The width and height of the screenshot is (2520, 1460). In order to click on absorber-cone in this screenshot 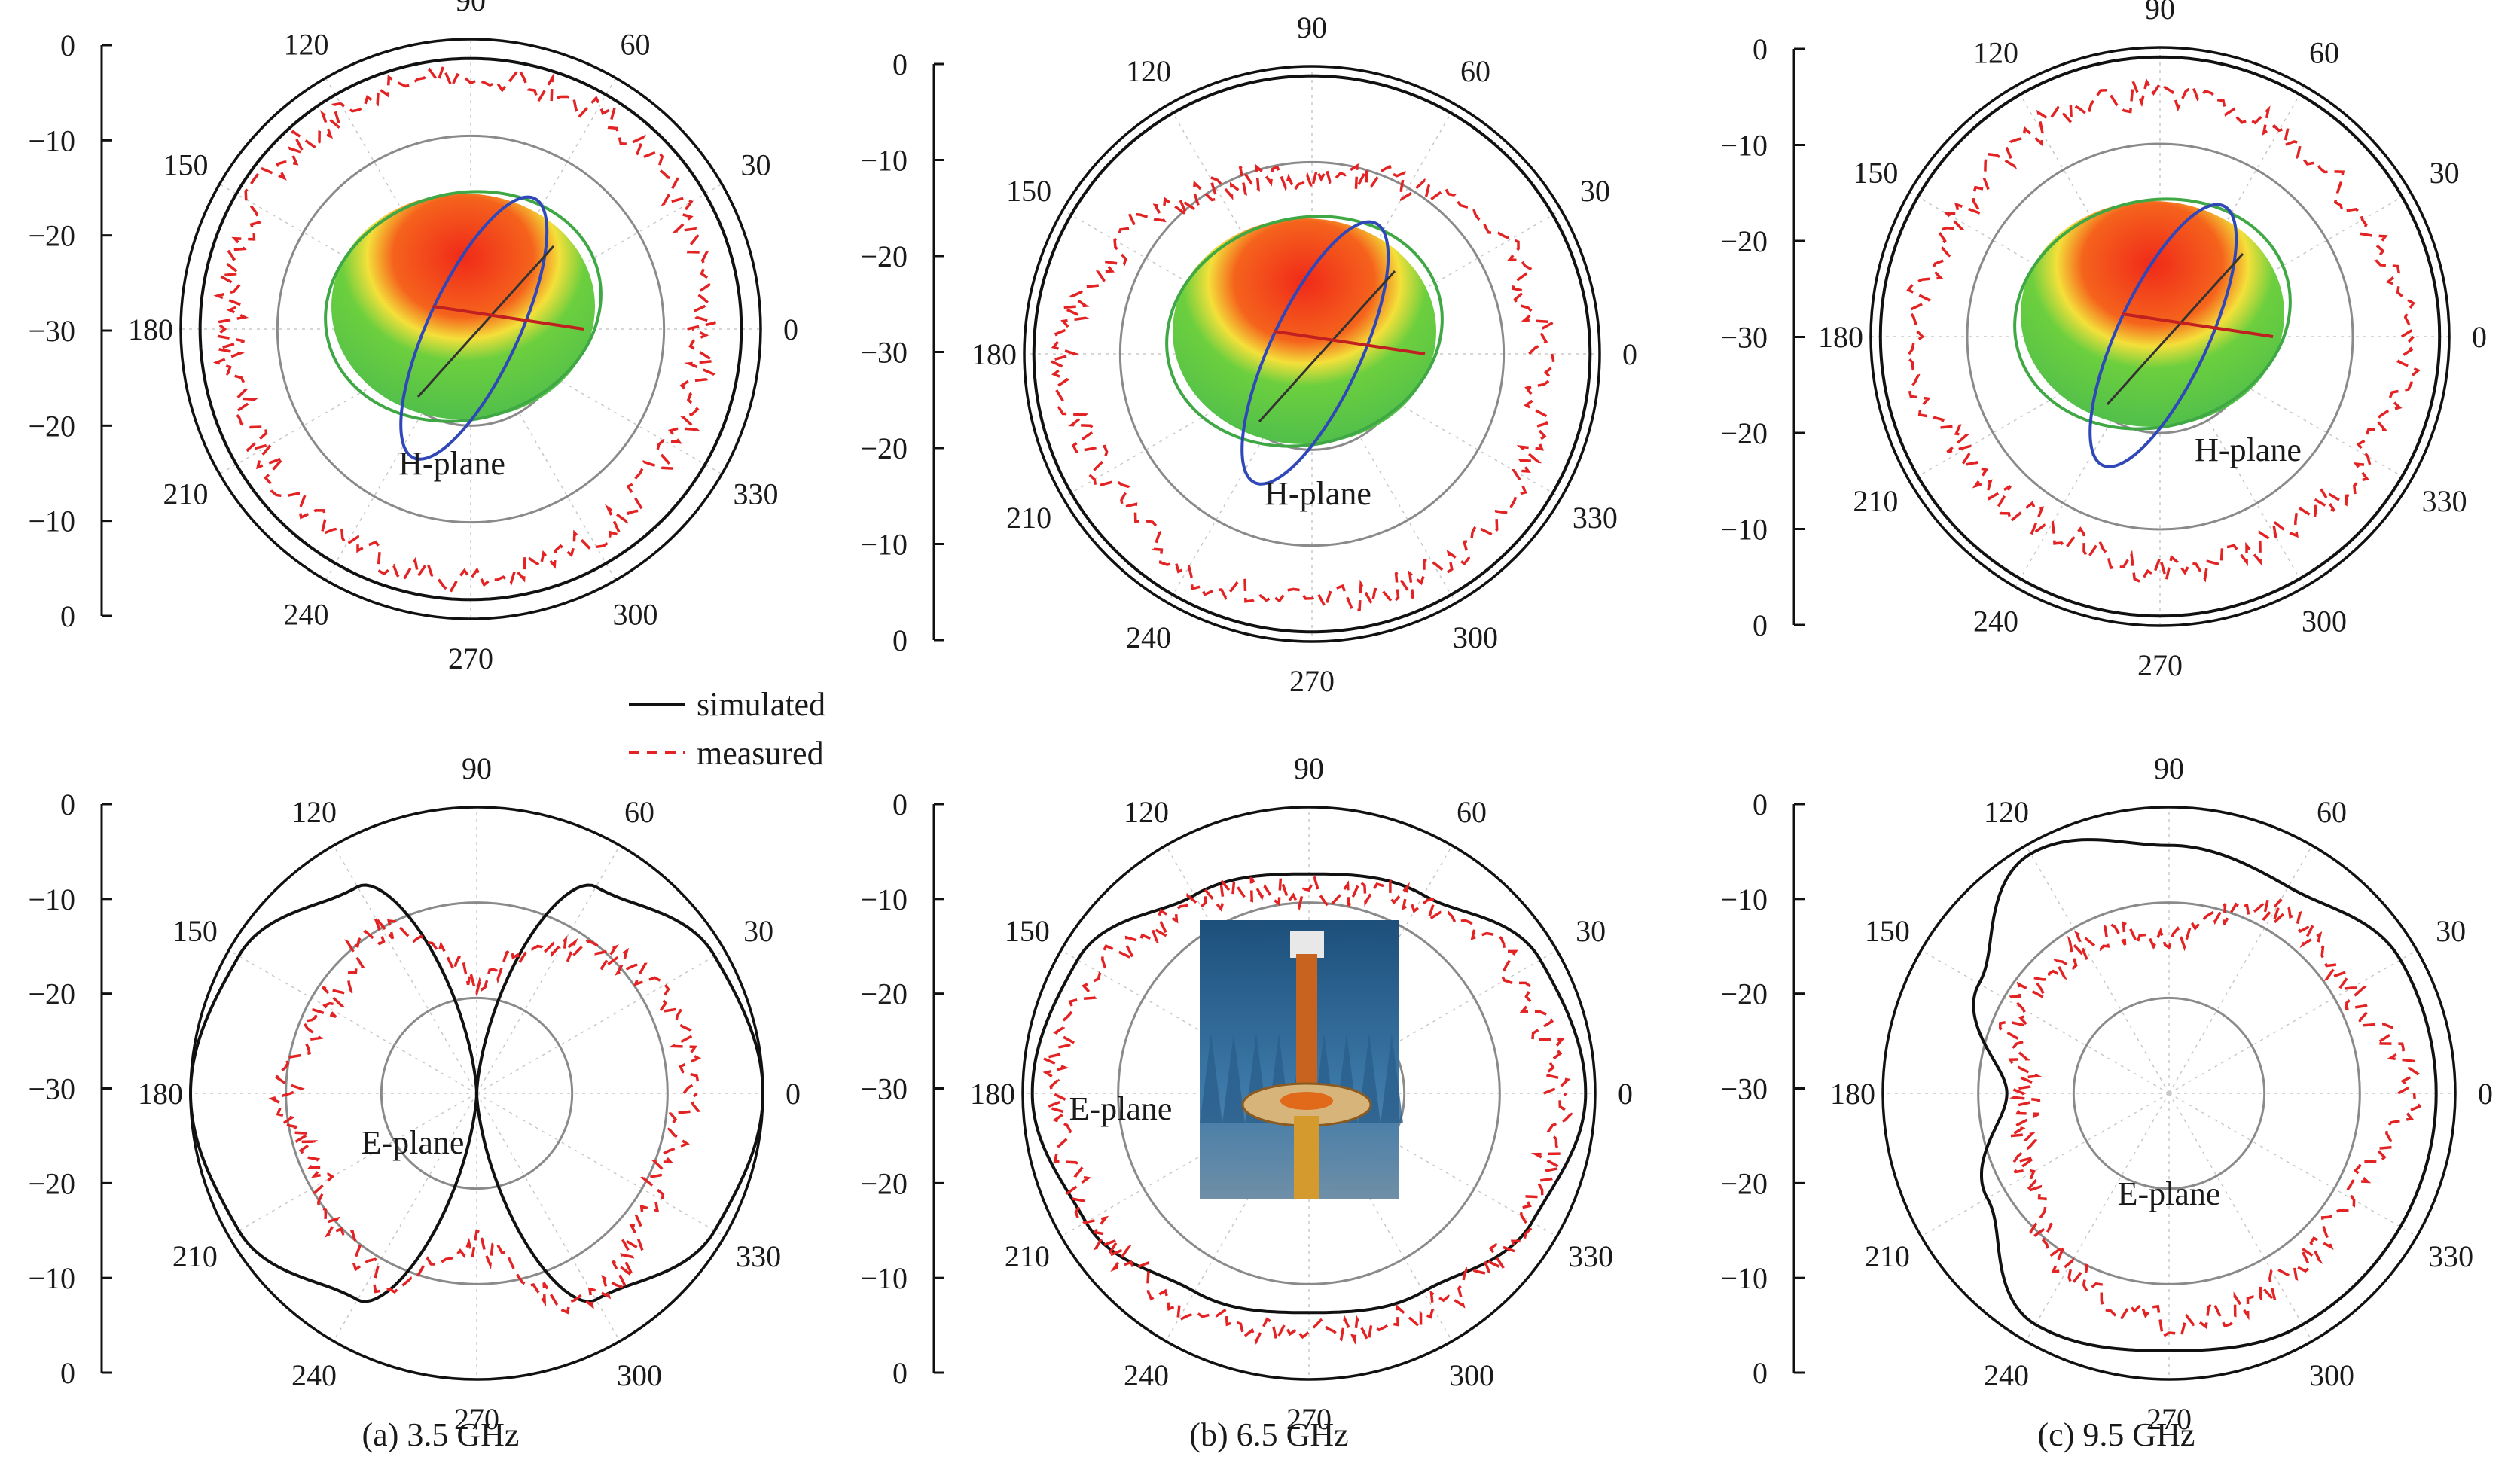, I will do `click(1392, 1078)`.